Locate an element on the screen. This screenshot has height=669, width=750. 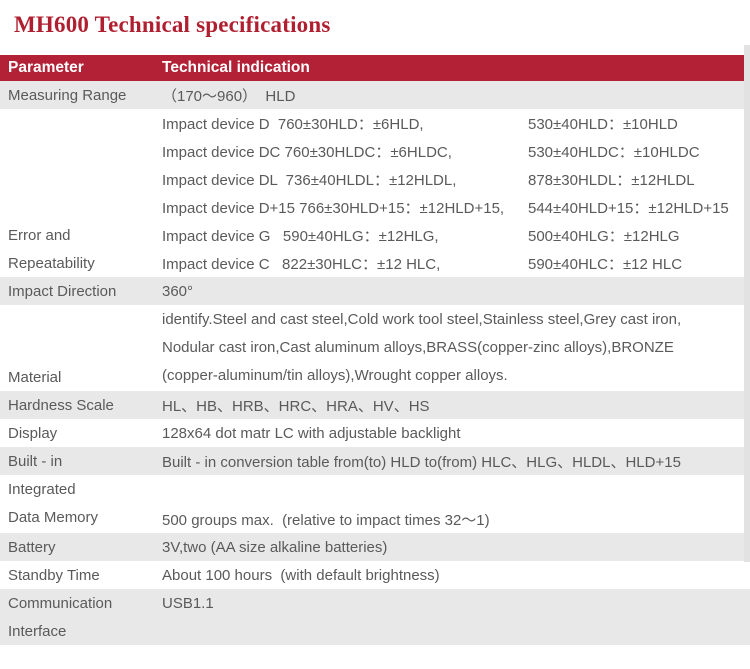
impact-device-spec: Impact device DL 736±40HLDL：±12HLDL, is located at coordinates (309, 180).